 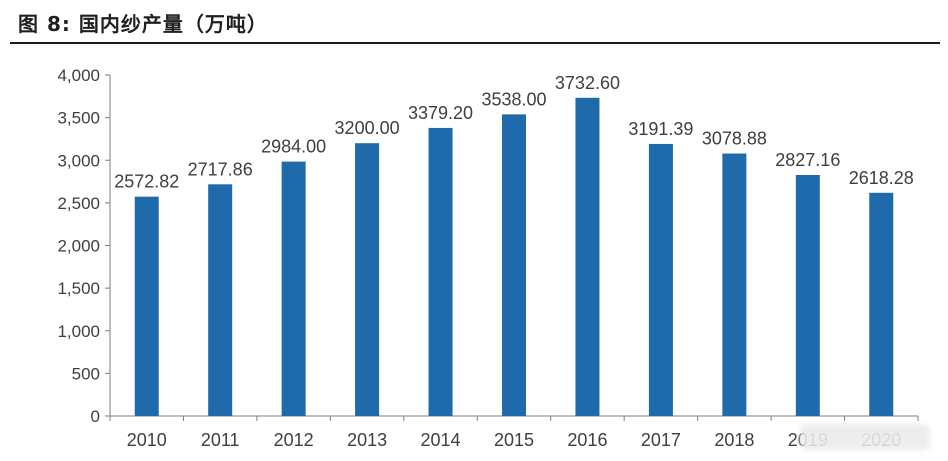 I want to click on x-tick-label: 2017, so click(x=661, y=440).